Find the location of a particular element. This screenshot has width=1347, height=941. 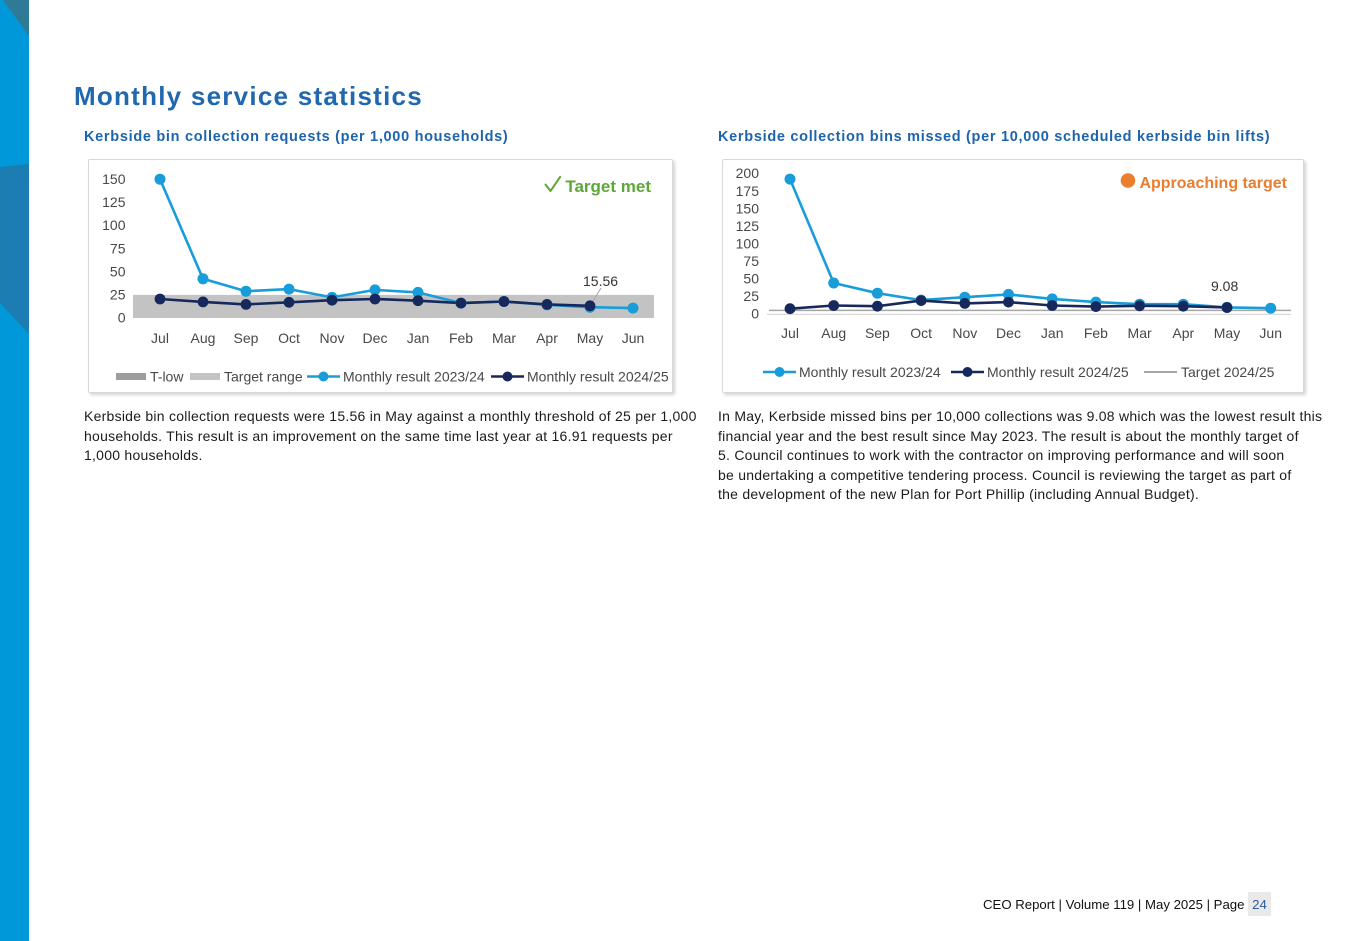

svg-text: T-low is located at coordinates (167, 377).